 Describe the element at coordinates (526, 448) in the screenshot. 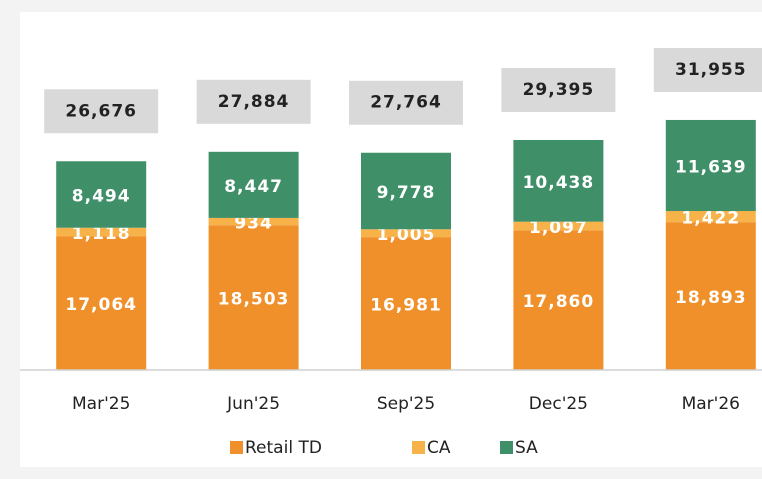

I see `legend-label: SA` at that location.